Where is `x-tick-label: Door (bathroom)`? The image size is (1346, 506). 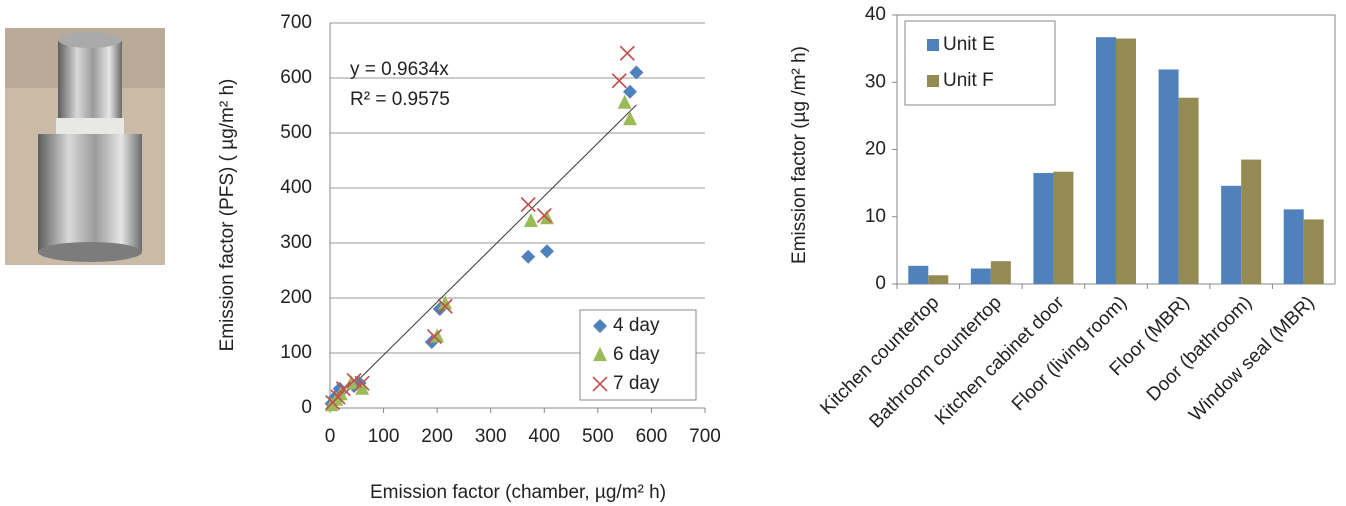 x-tick-label: Door (bathroom) is located at coordinates (1199, 348).